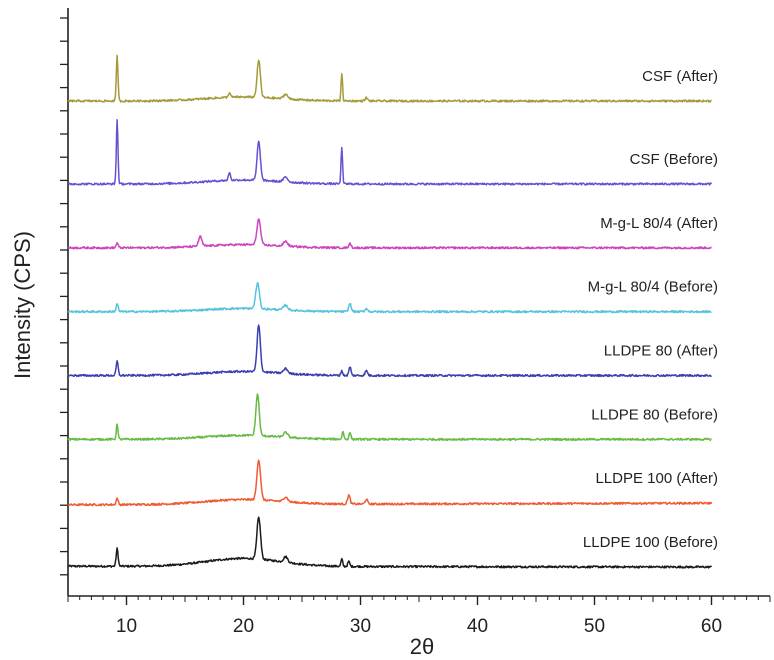 This screenshot has width=774, height=660. I want to click on series-label: LLDPE 80 (After), so click(661, 350).